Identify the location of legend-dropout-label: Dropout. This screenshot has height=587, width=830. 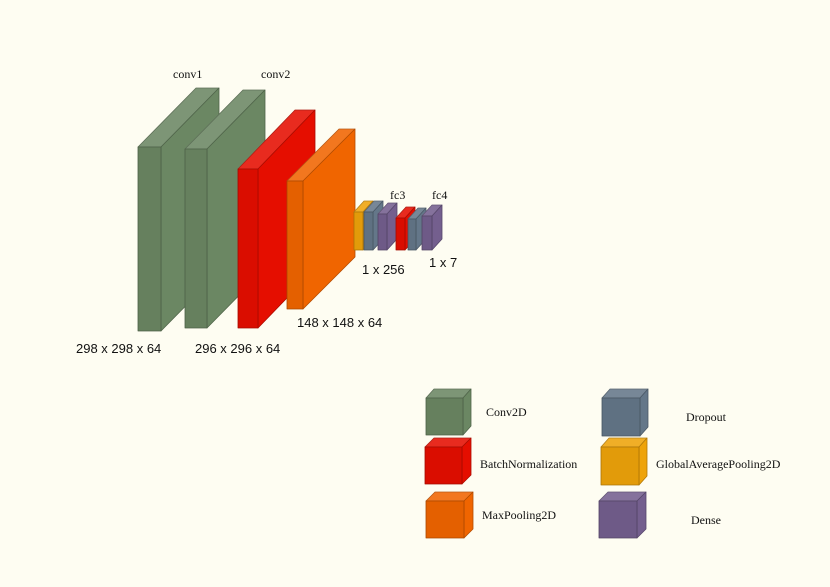
(706, 417).